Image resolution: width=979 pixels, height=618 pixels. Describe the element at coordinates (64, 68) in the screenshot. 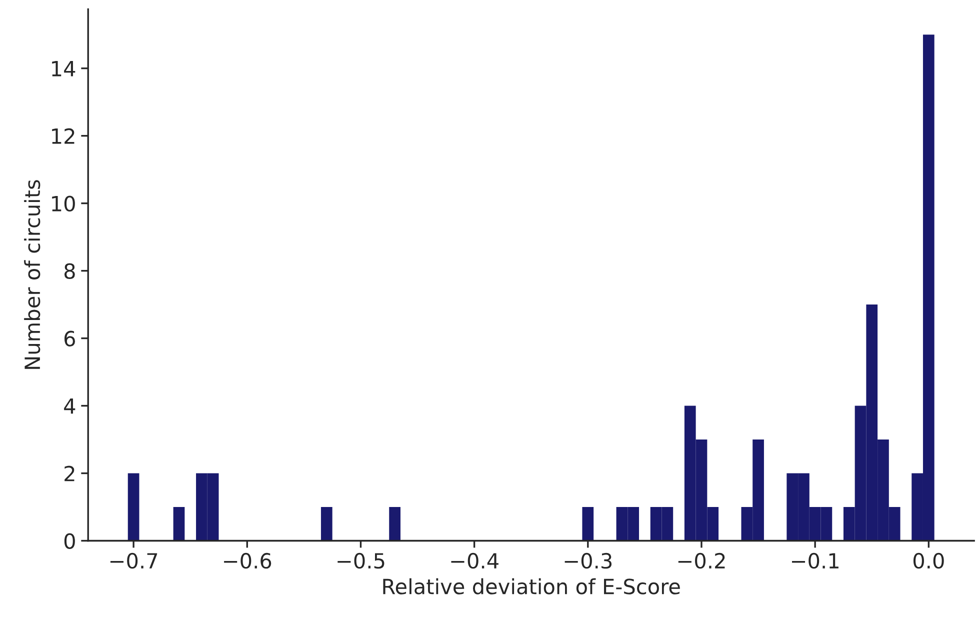

I see `y-tick-label: 14` at that location.